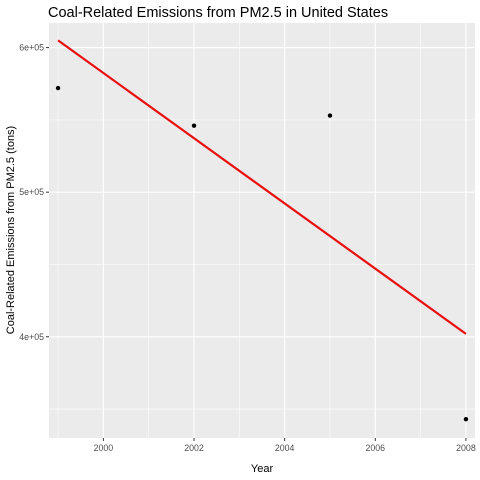  What do you see at coordinates (104, 448) in the screenshot?
I see `x-tick-label: 2000` at bounding box center [104, 448].